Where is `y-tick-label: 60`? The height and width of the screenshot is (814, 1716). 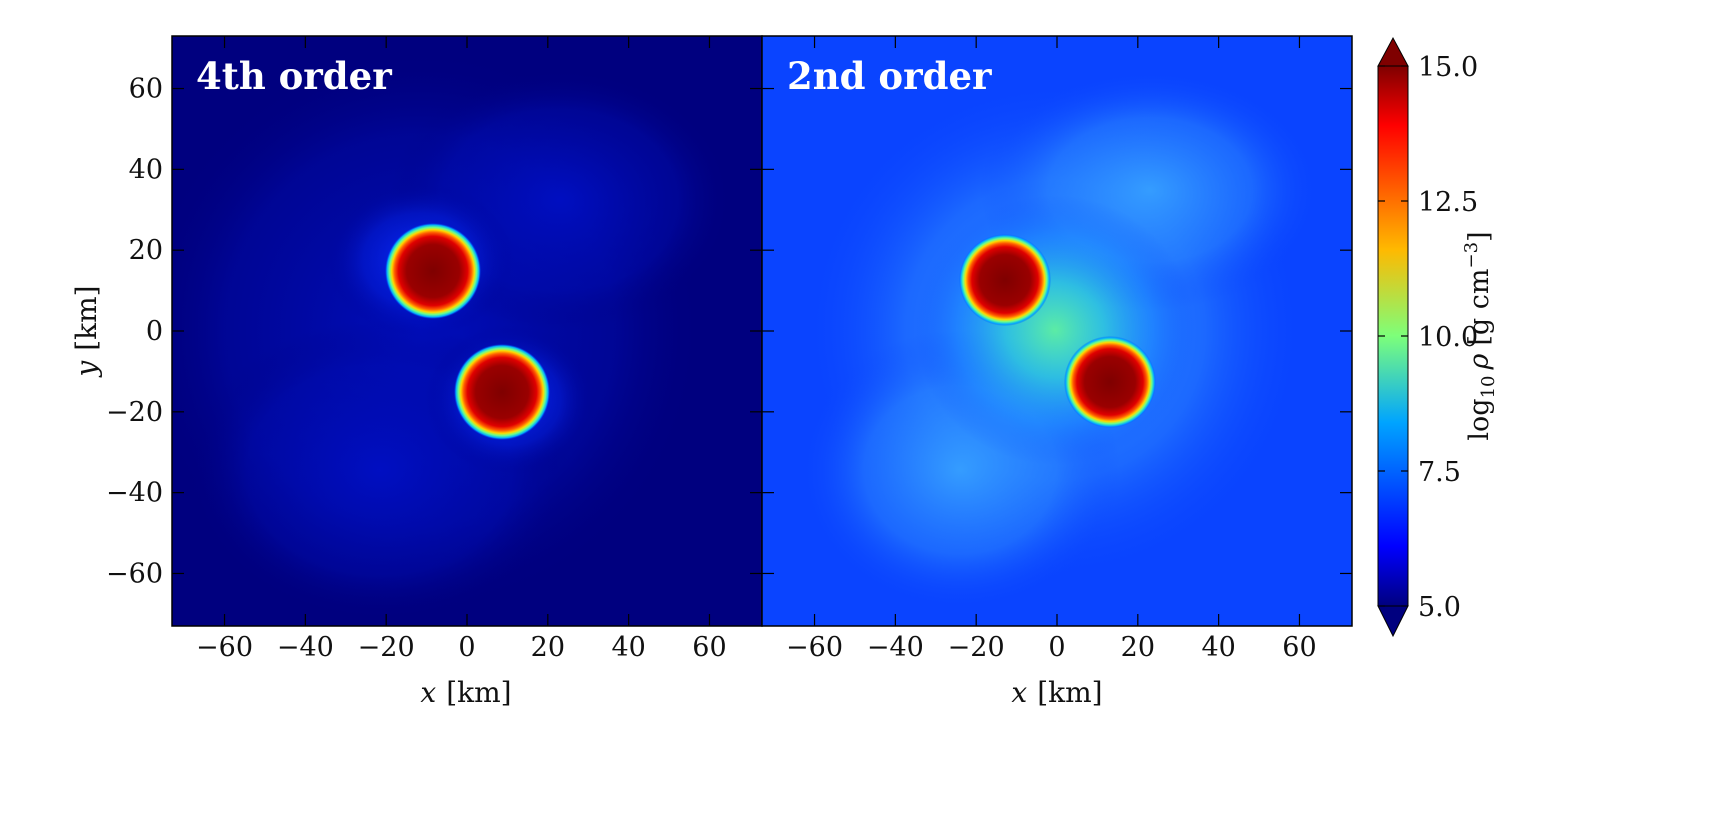
y-tick-label: 60 is located at coordinates (146, 89).